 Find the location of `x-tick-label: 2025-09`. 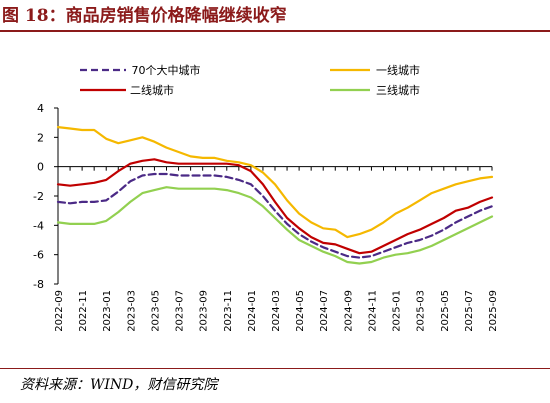

x-tick-label: 2025-09 is located at coordinates (493, 311).